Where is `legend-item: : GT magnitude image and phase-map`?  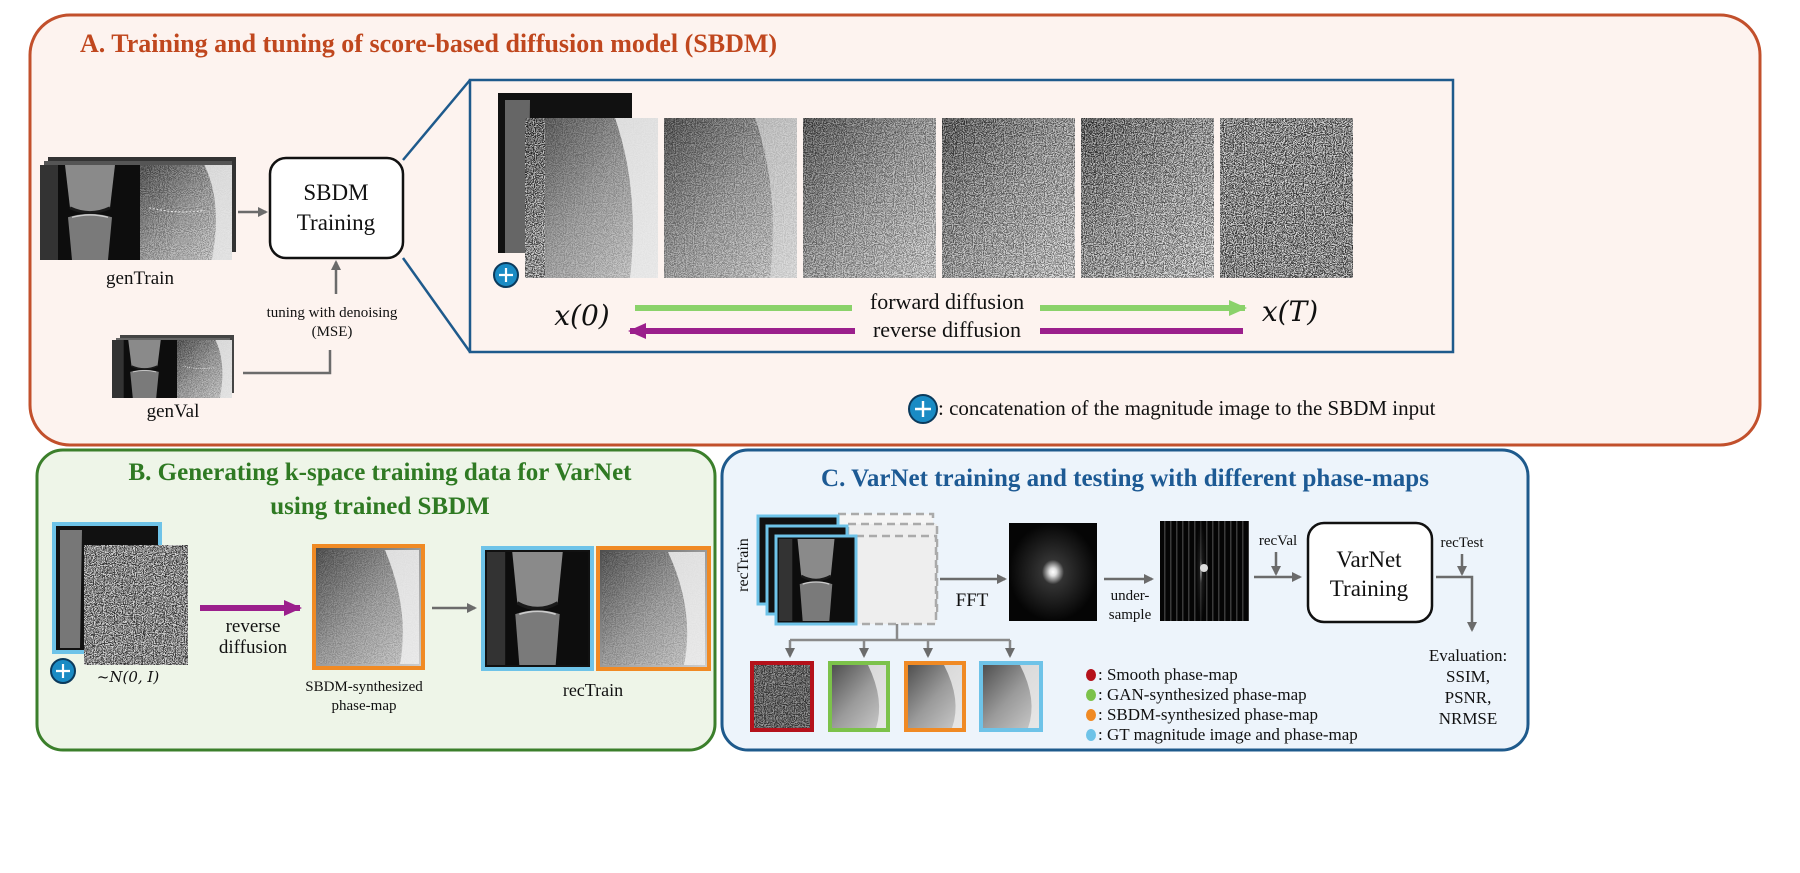
legend-item: : GT magnitude image and phase-map is located at coordinates (1228, 734).